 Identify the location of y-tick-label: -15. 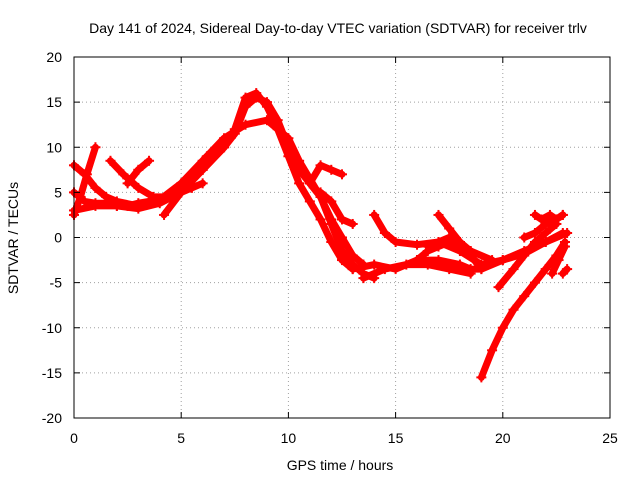
(52, 373).